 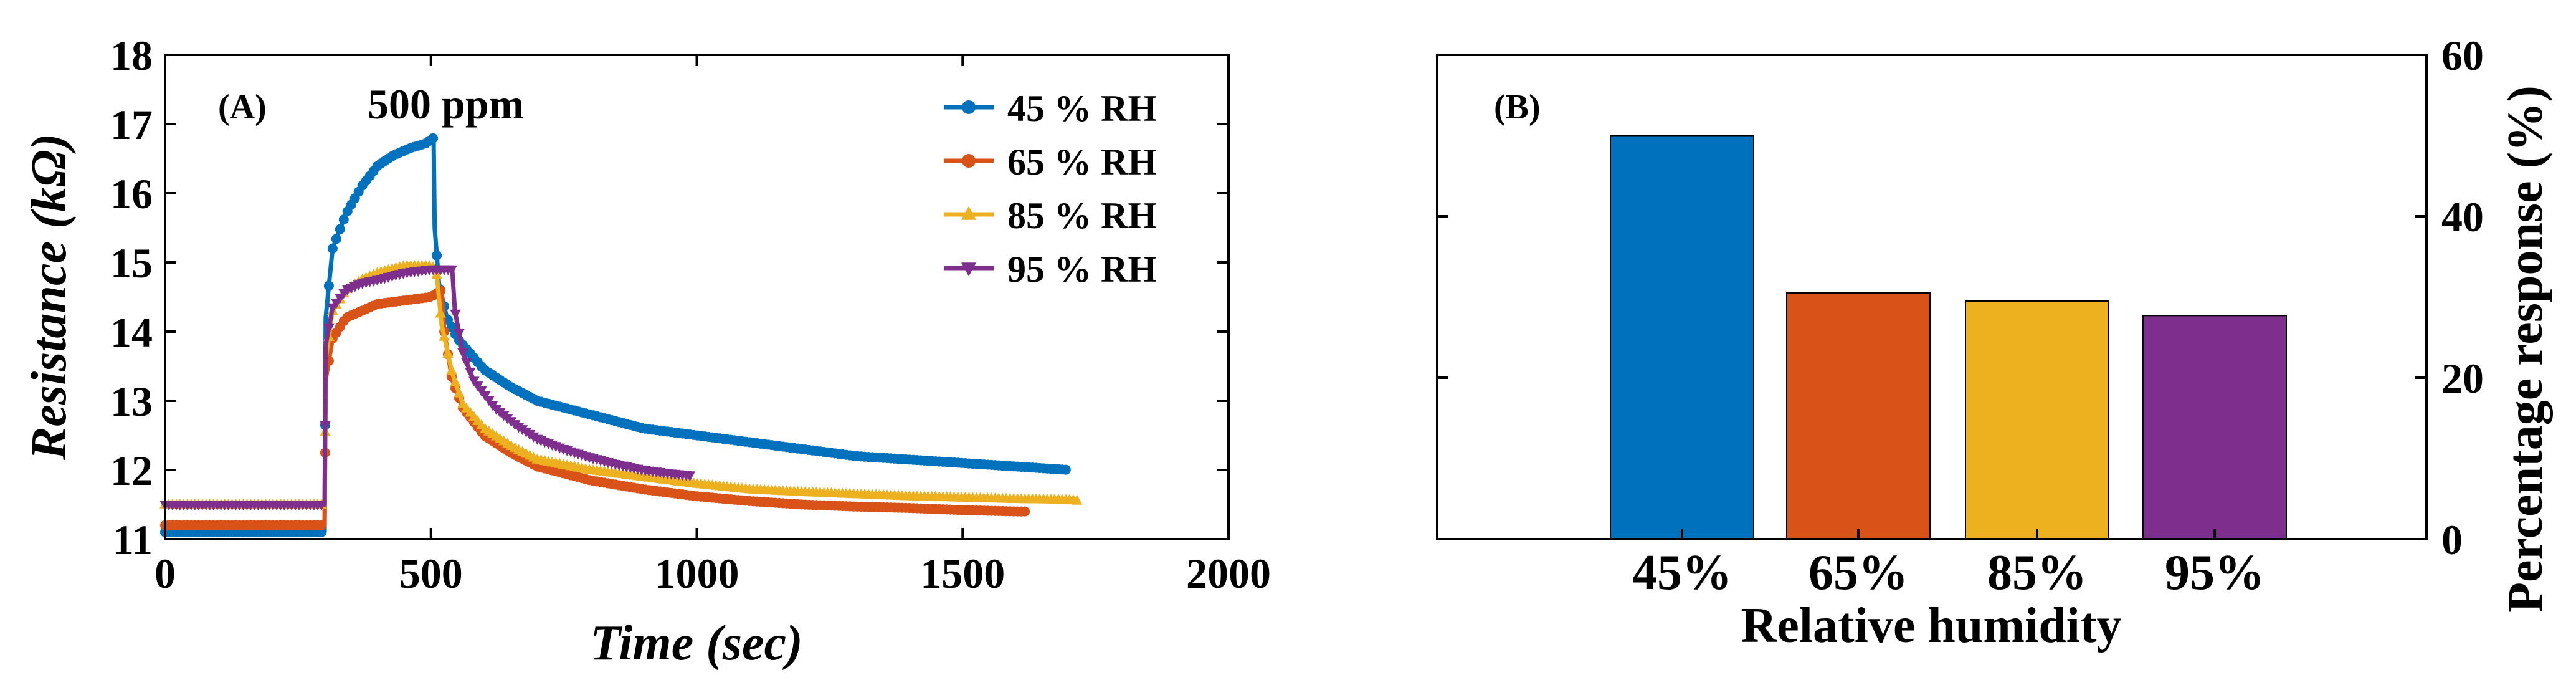 What do you see at coordinates (696, 643) in the screenshot?
I see `chart-a-x-axis-title: Time (sec)` at bounding box center [696, 643].